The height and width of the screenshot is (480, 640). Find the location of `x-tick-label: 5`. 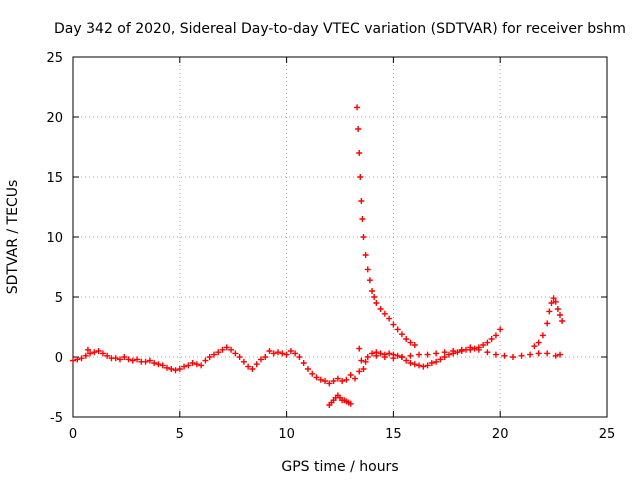

x-tick-label: 5 is located at coordinates (180, 434).